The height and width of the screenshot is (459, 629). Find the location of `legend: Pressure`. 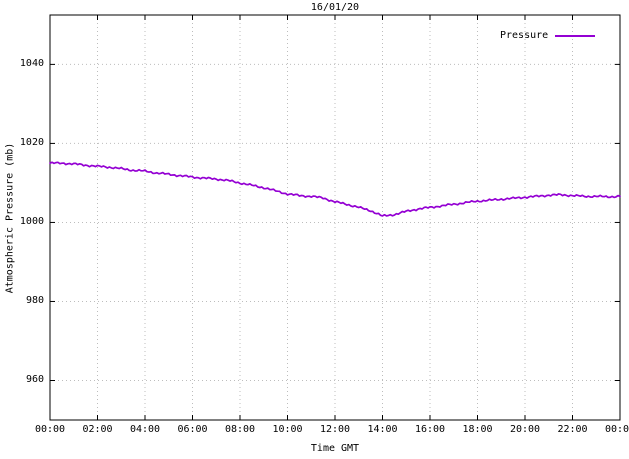

legend: Pressure is located at coordinates (548, 35).